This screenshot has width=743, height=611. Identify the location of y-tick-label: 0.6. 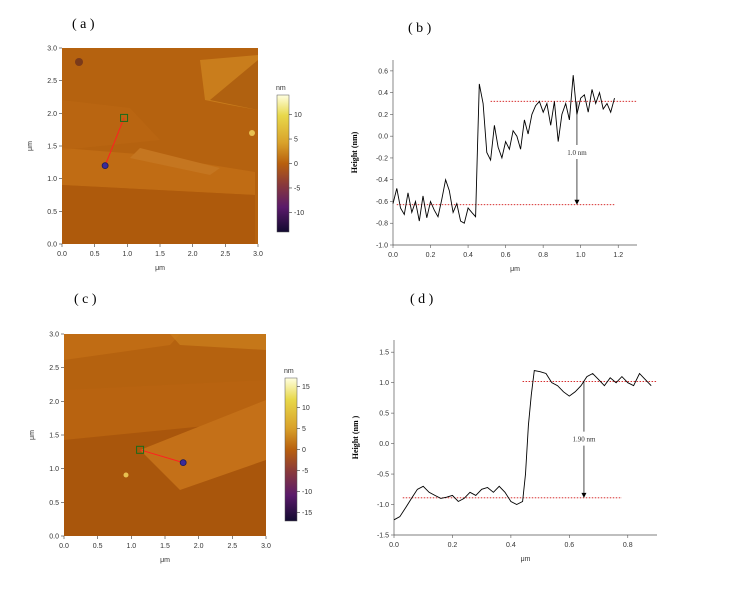
(383, 71).